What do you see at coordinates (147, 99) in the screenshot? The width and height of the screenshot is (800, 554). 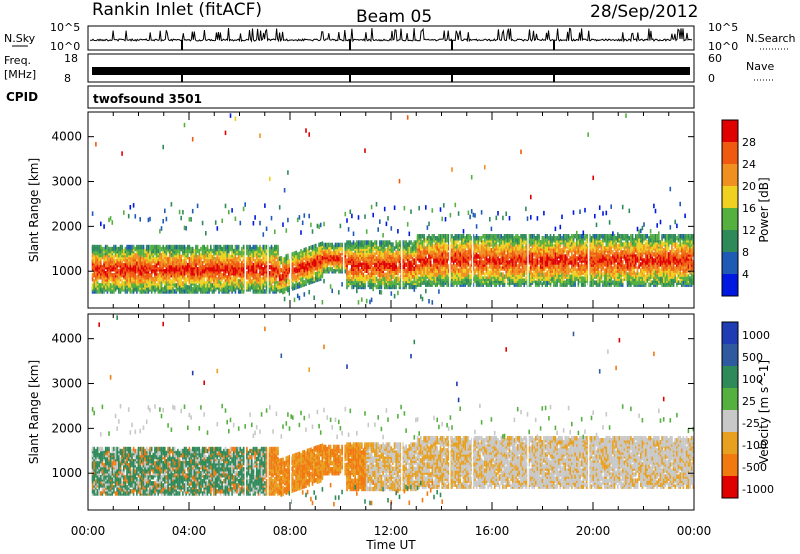 I see `cpid-value: twofsound 3501` at bounding box center [147, 99].